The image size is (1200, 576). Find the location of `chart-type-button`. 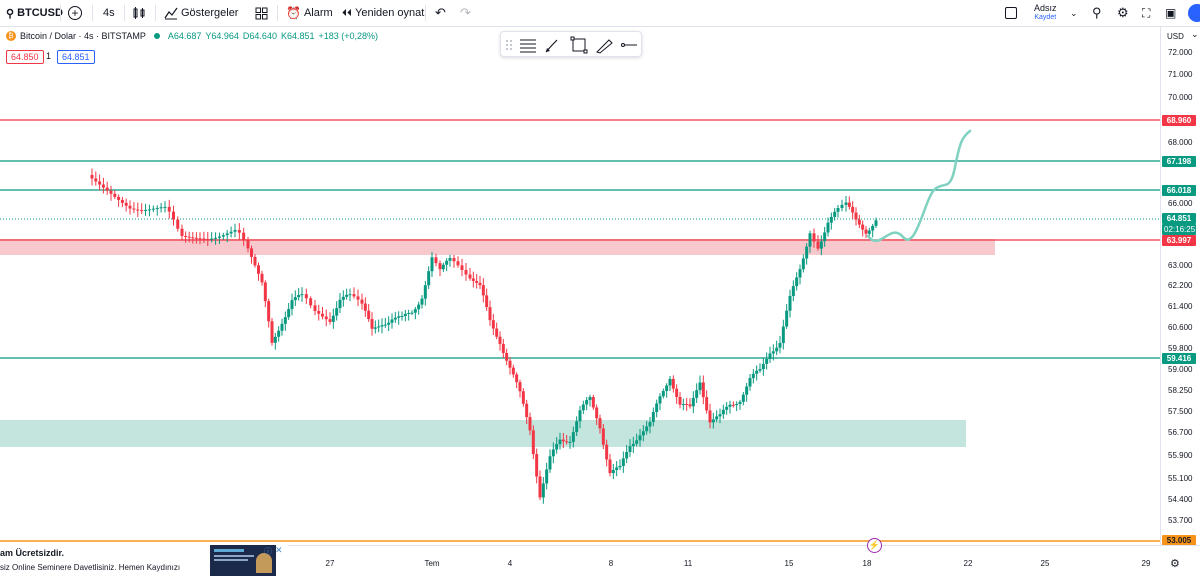

chart-type-button is located at coordinates (139, 13).